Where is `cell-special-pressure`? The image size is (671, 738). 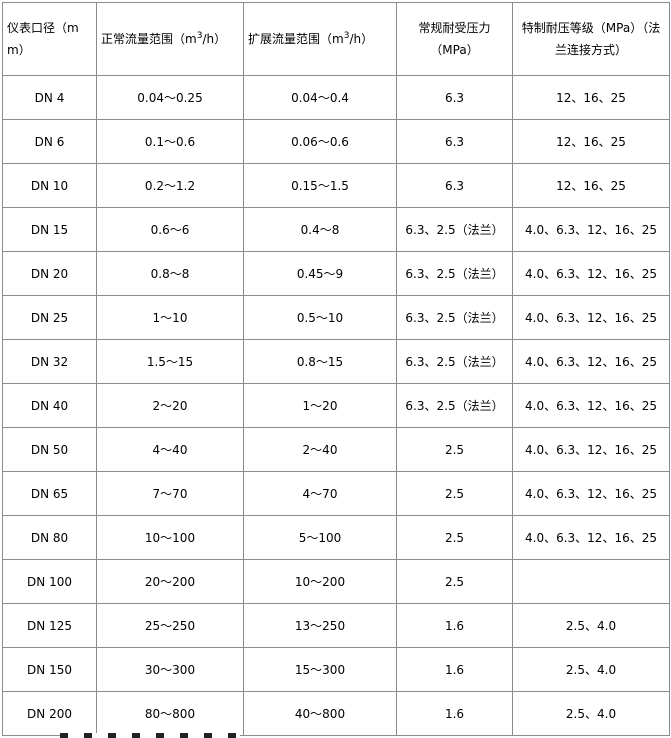
cell-special-pressure is located at coordinates (591, 581).